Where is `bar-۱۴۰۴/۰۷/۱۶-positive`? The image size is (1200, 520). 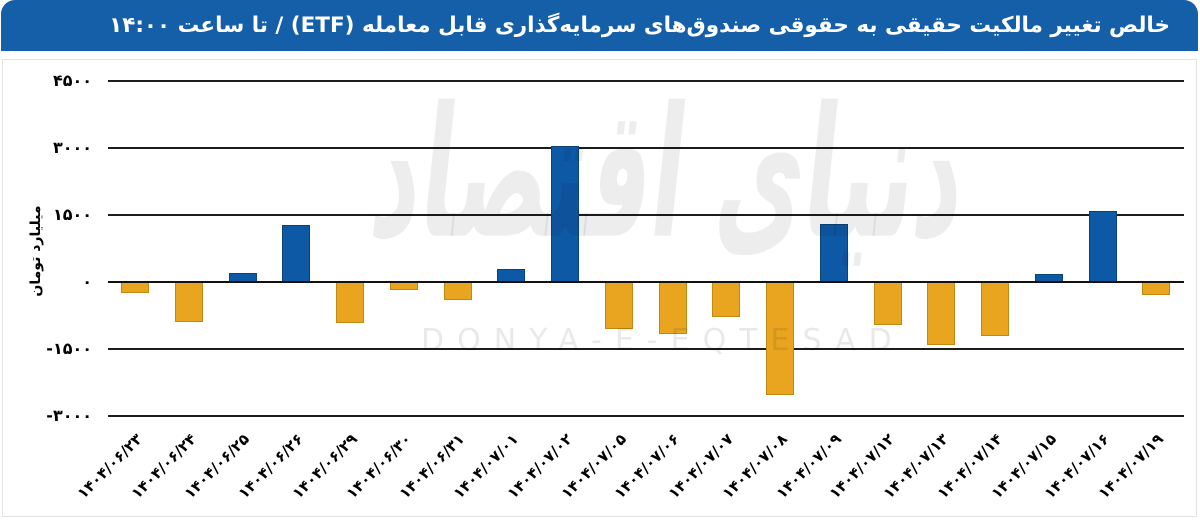
bar-۱۴۰۴/۰۷/۱۶-positive is located at coordinates (1102, 246).